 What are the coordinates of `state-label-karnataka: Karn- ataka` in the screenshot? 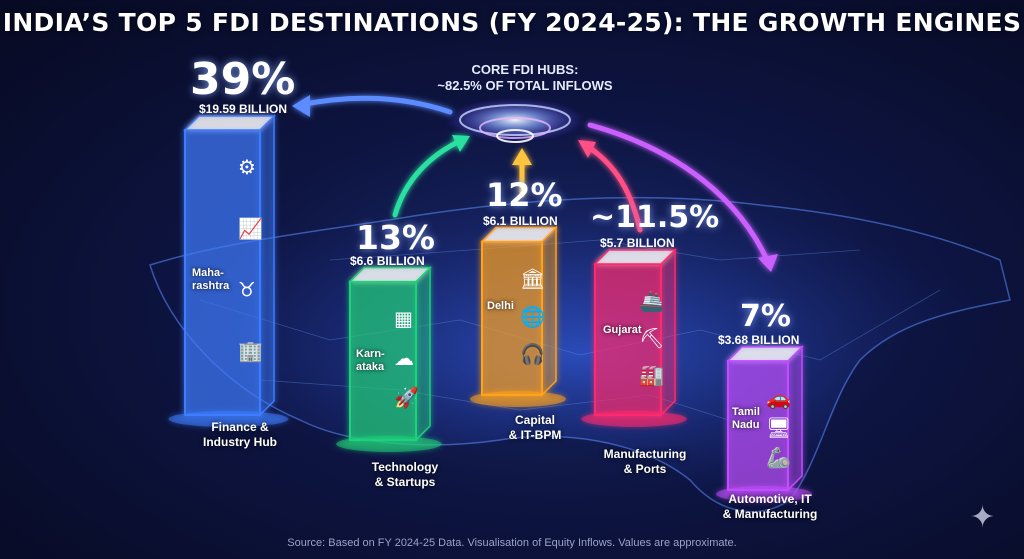 It's located at (370, 361).